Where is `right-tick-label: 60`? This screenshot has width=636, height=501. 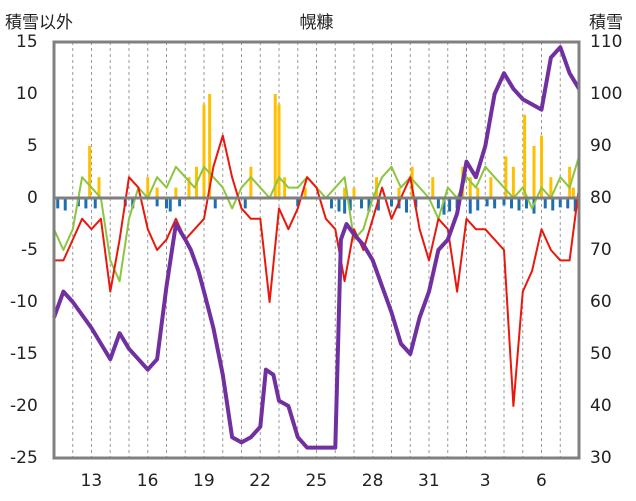 right-tick-label: 60 is located at coordinates (601, 302).